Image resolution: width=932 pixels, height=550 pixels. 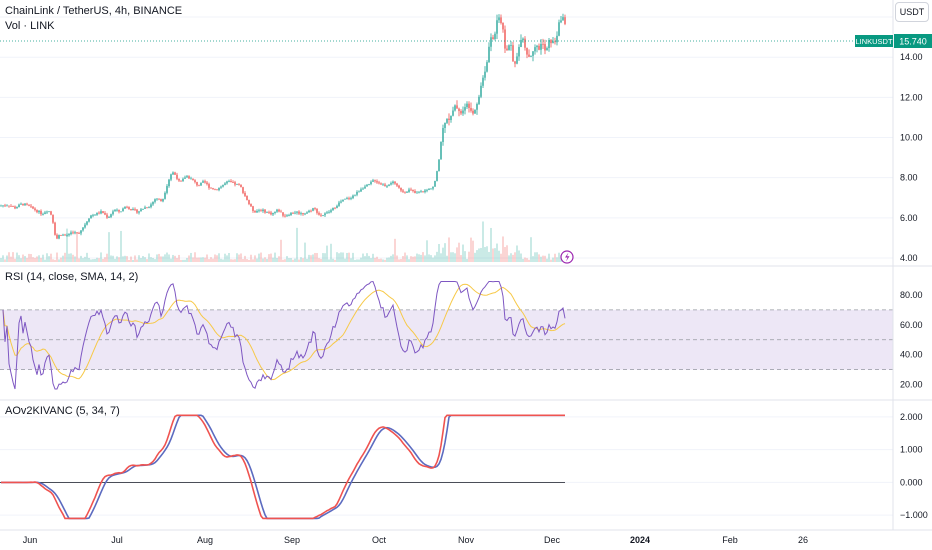 What do you see at coordinates (72, 277) in the screenshot?
I see `rsi-legend: RSI (14, close, SMA, 14, 2)` at bounding box center [72, 277].